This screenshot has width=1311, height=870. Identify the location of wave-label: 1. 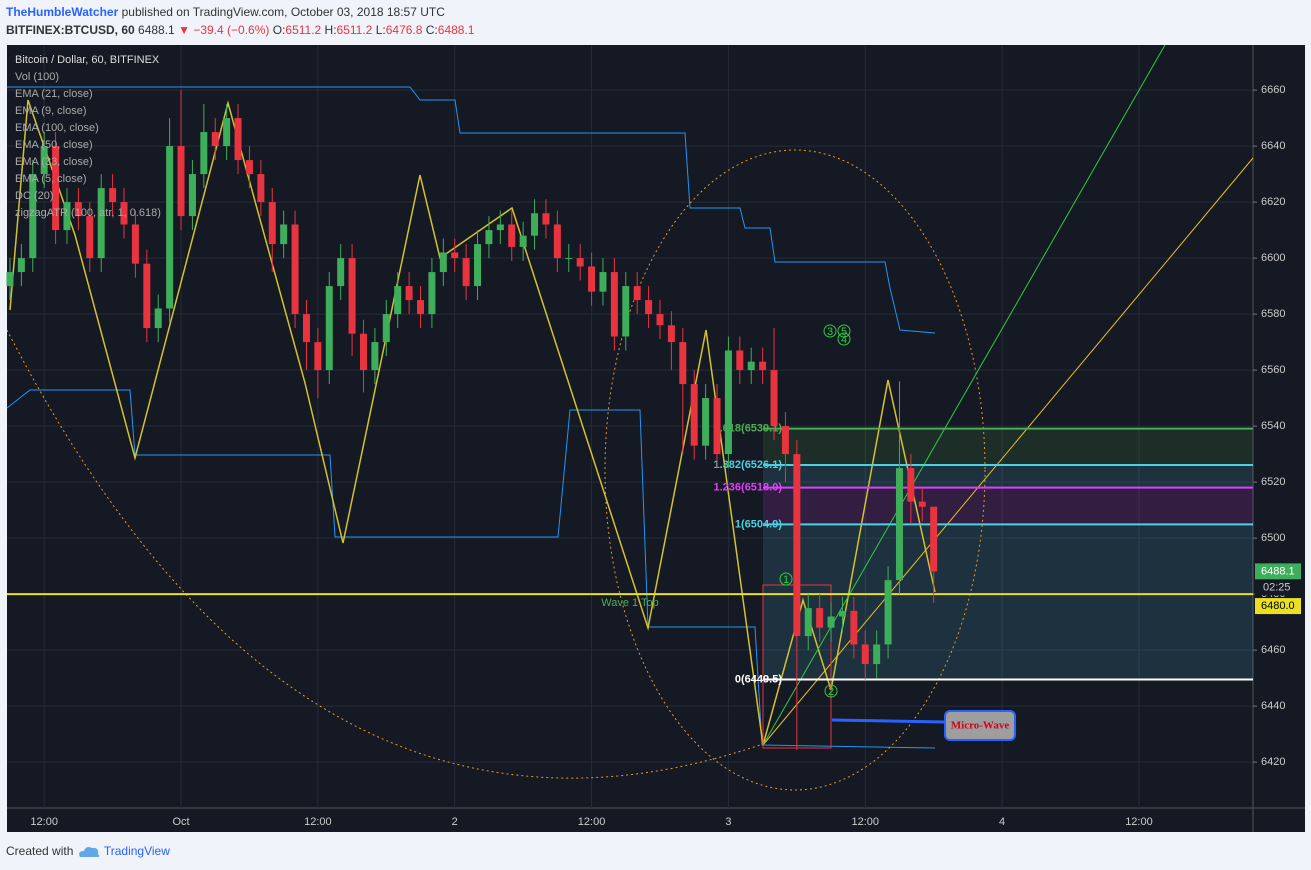
(786, 580).